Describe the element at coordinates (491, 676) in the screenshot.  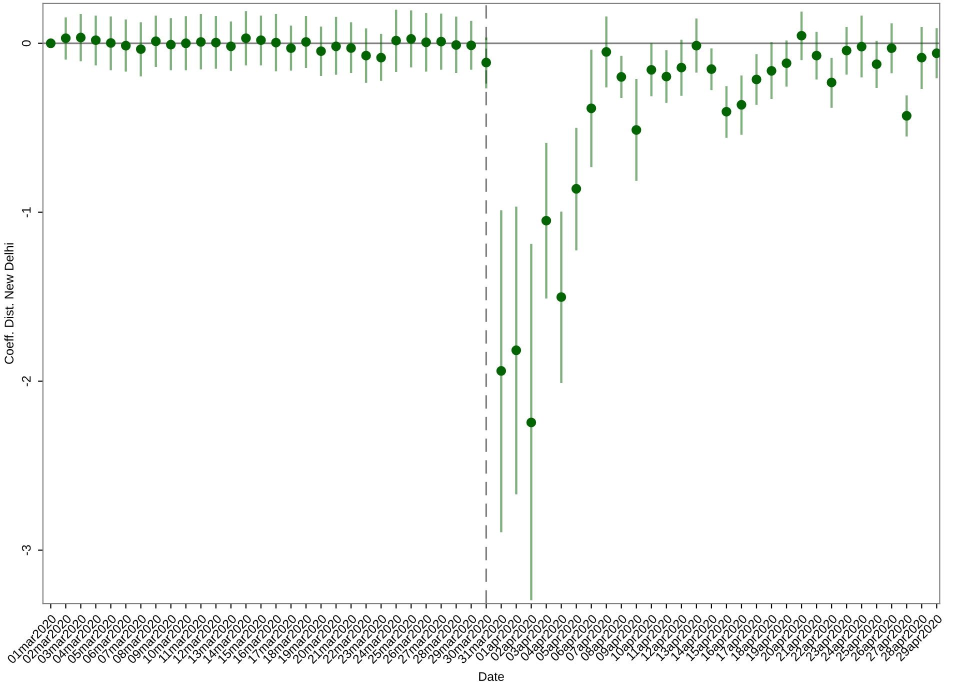
I see `x-axis-title: Date` at that location.